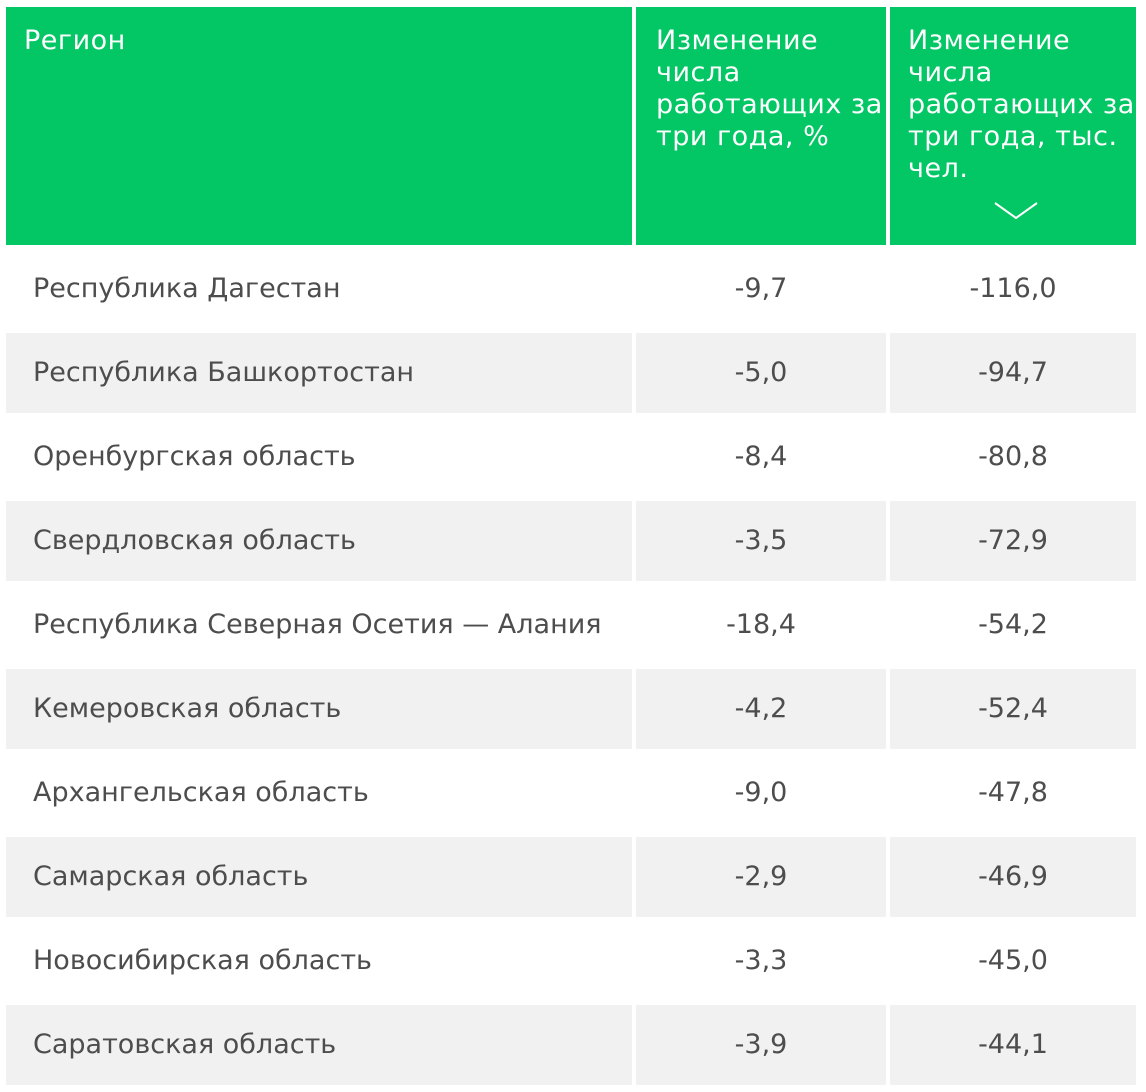  Describe the element at coordinates (319, 1045) in the screenshot. I see `cell-region: Саратовская область` at that location.